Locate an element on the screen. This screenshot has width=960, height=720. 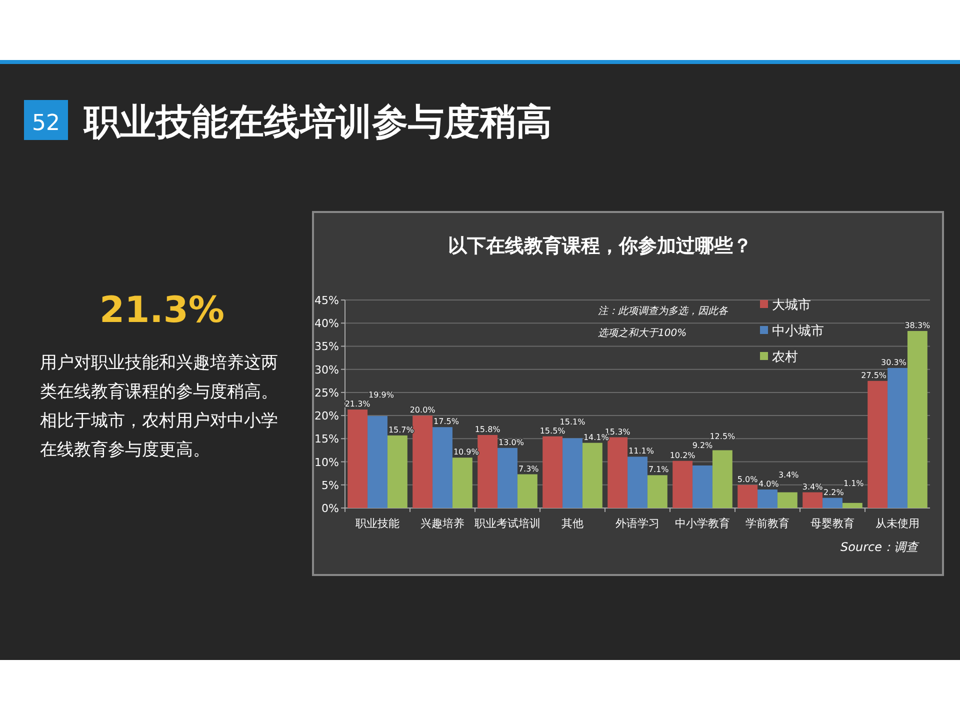
x-tick-label: 其他 is located at coordinates (573, 523).